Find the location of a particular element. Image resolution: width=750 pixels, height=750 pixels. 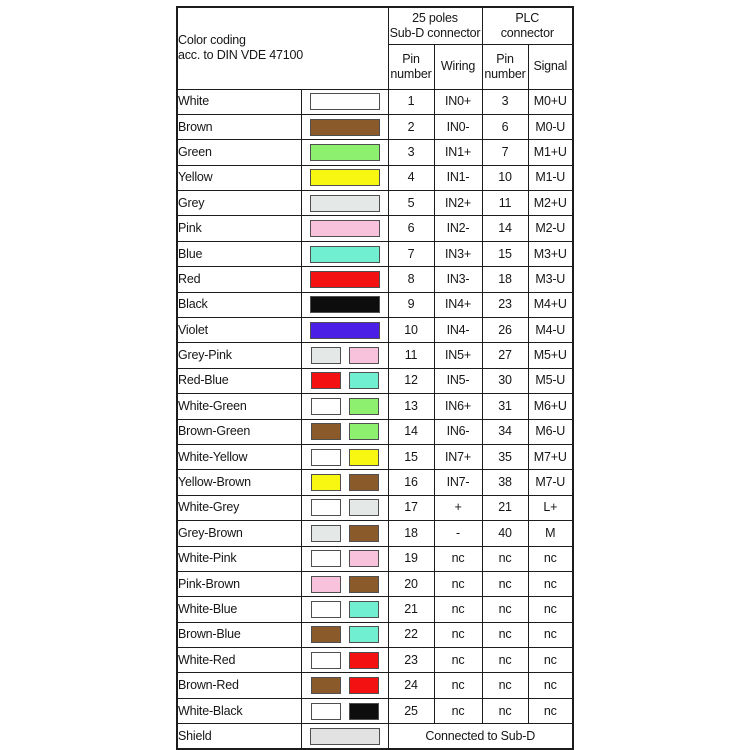

wire-row: White-Grey 17 +21 L+ is located at coordinates (375, 508).